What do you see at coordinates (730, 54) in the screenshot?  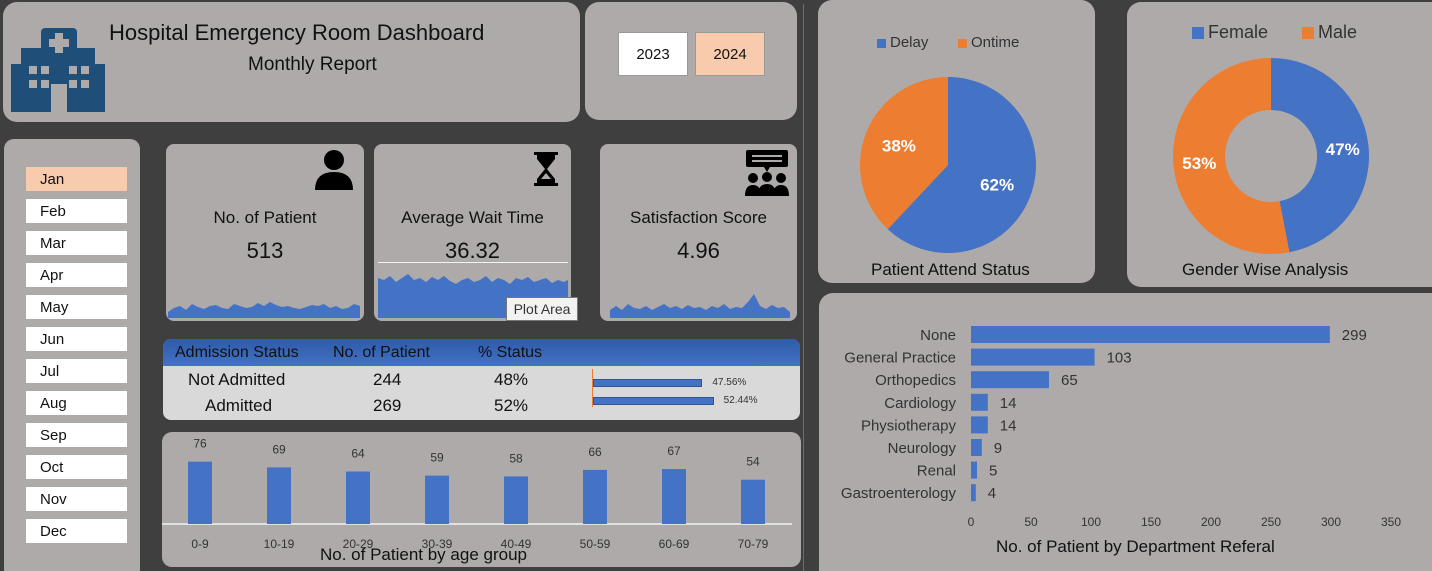 I see `year-2024-button: 2024` at bounding box center [730, 54].